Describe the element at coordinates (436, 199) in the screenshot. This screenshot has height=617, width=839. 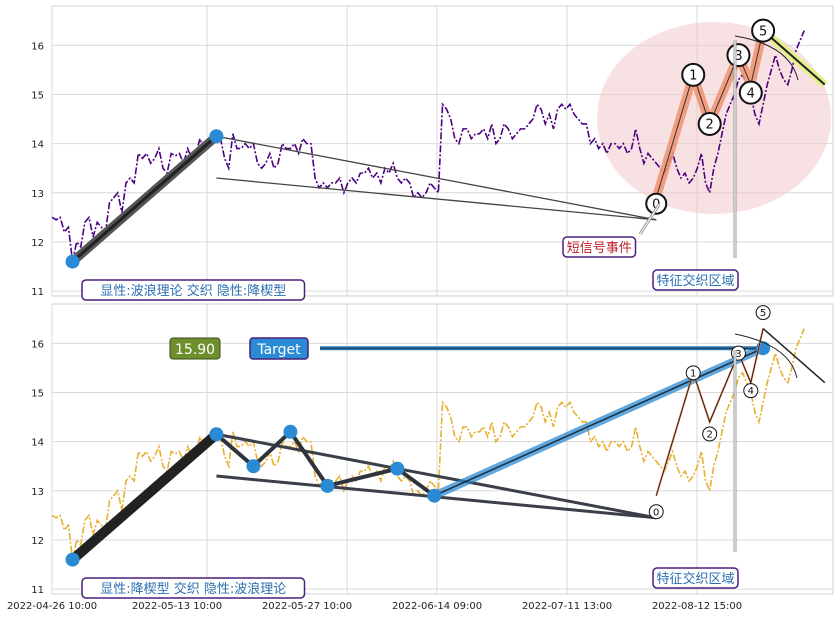
I see `wedge-lower-line` at that location.